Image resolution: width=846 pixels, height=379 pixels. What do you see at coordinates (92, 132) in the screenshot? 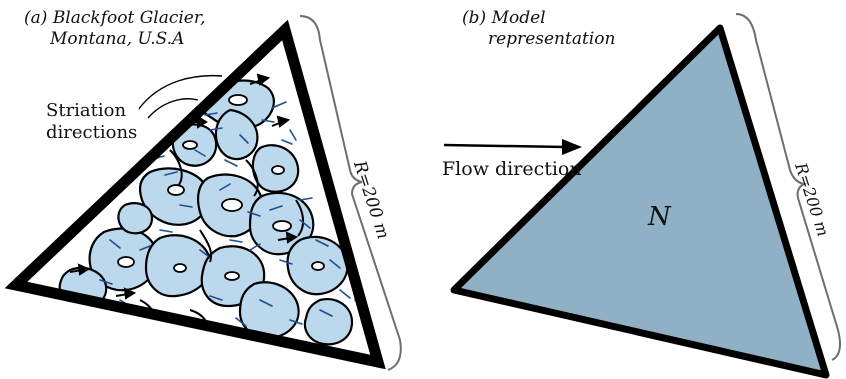
I see `striation-annotation-line2: directions` at bounding box center [92, 132].